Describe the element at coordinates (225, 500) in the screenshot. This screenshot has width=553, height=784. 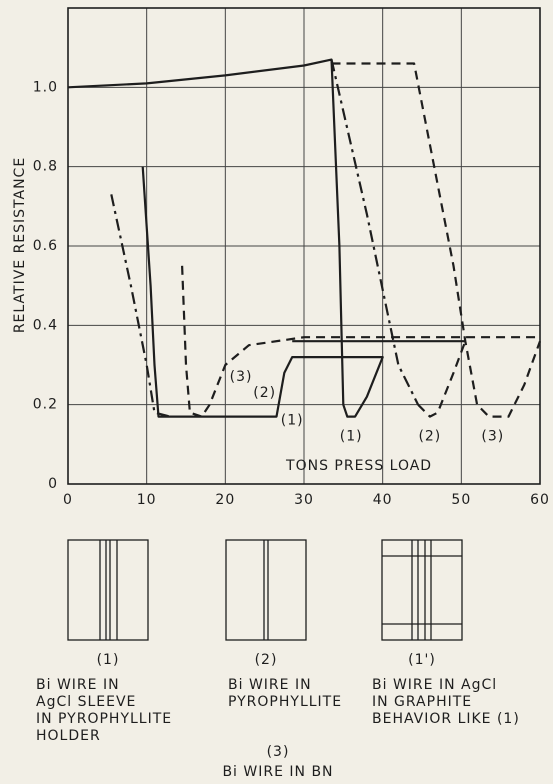
I see `x-tick-label: 20` at that location.